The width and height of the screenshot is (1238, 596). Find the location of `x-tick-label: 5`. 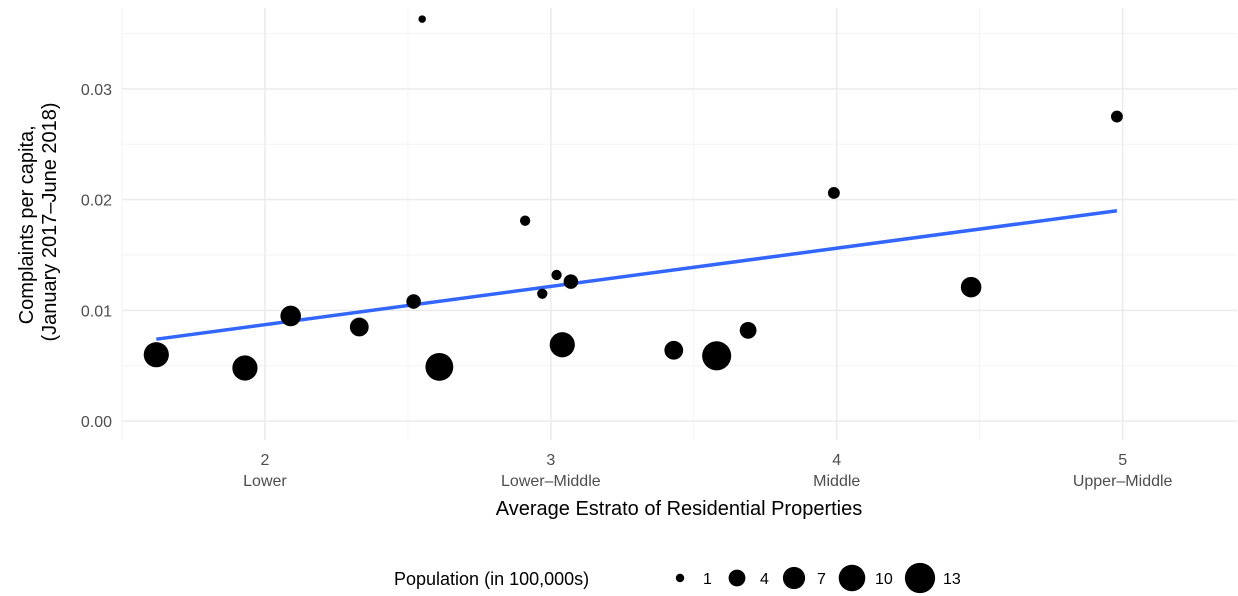

x-tick-label: 5 is located at coordinates (1122, 460).